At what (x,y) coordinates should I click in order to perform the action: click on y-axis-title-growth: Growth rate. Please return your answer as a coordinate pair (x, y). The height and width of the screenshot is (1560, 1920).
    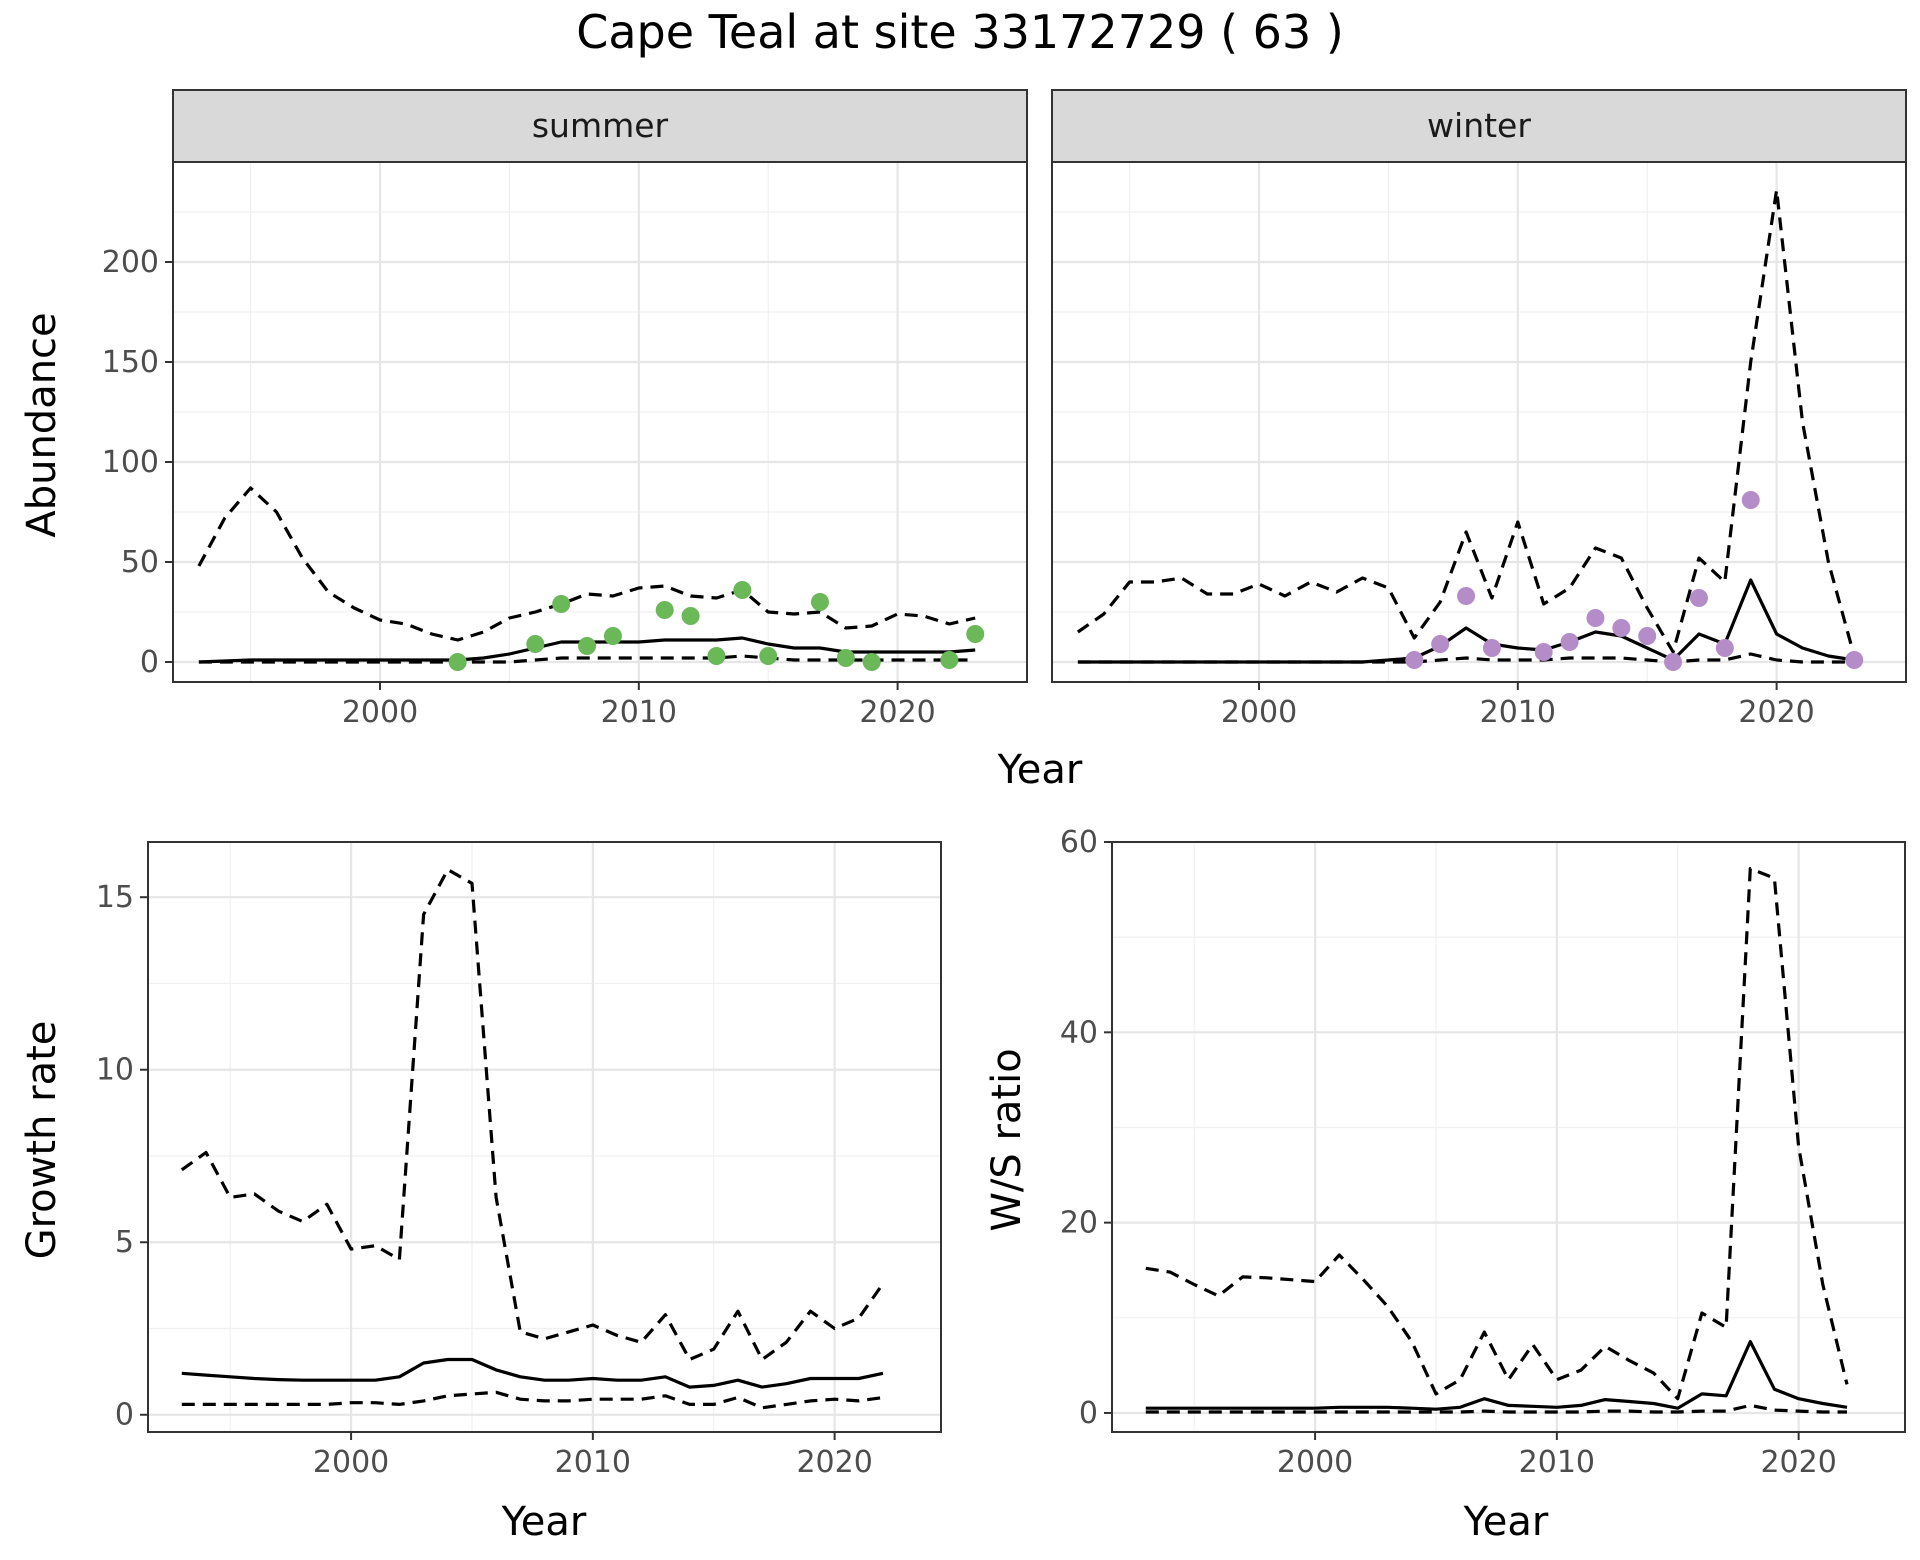
    Looking at the image, I should click on (42, 1140).